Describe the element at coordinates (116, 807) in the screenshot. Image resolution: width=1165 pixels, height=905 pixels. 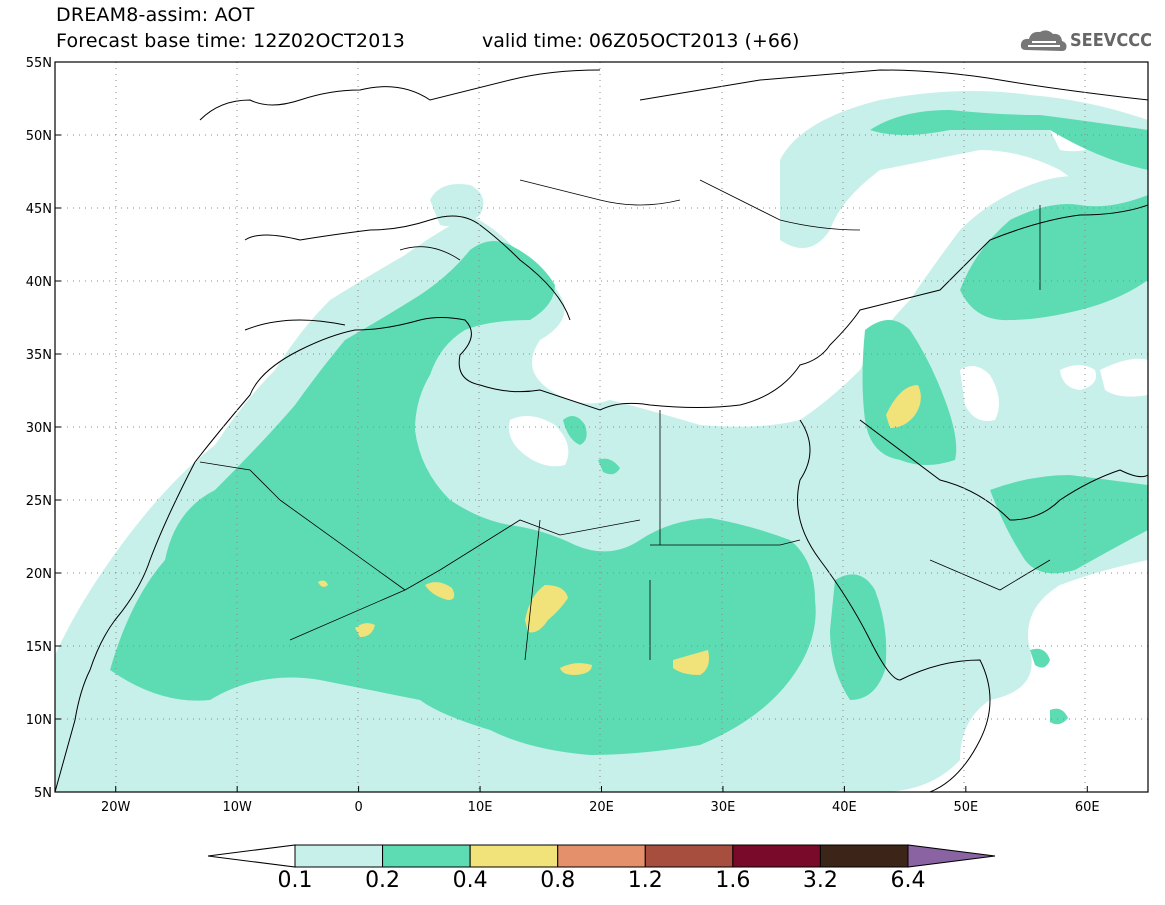
I see `lon-label: 20W` at that location.